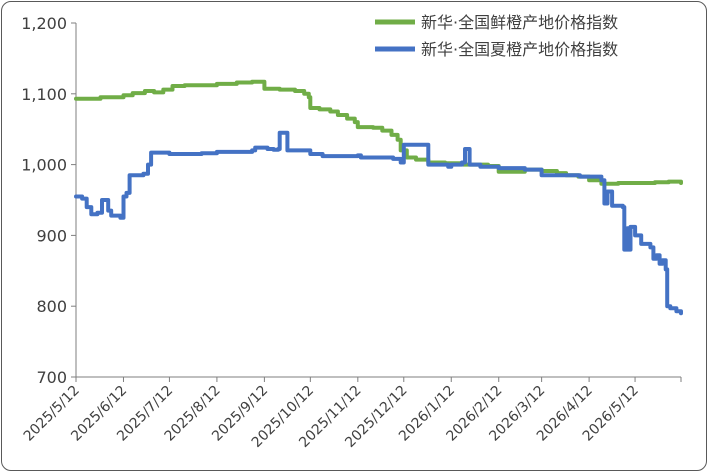  Describe the element at coordinates (51, 235) in the screenshot. I see `y-tick-label: 900` at that location.